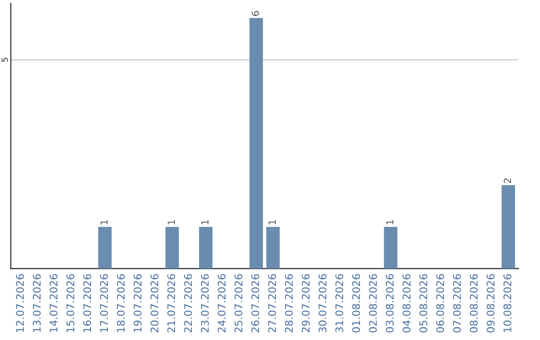 The image size is (540, 340). I want to click on x-tick-label: 04.08.2026, so click(406, 303).